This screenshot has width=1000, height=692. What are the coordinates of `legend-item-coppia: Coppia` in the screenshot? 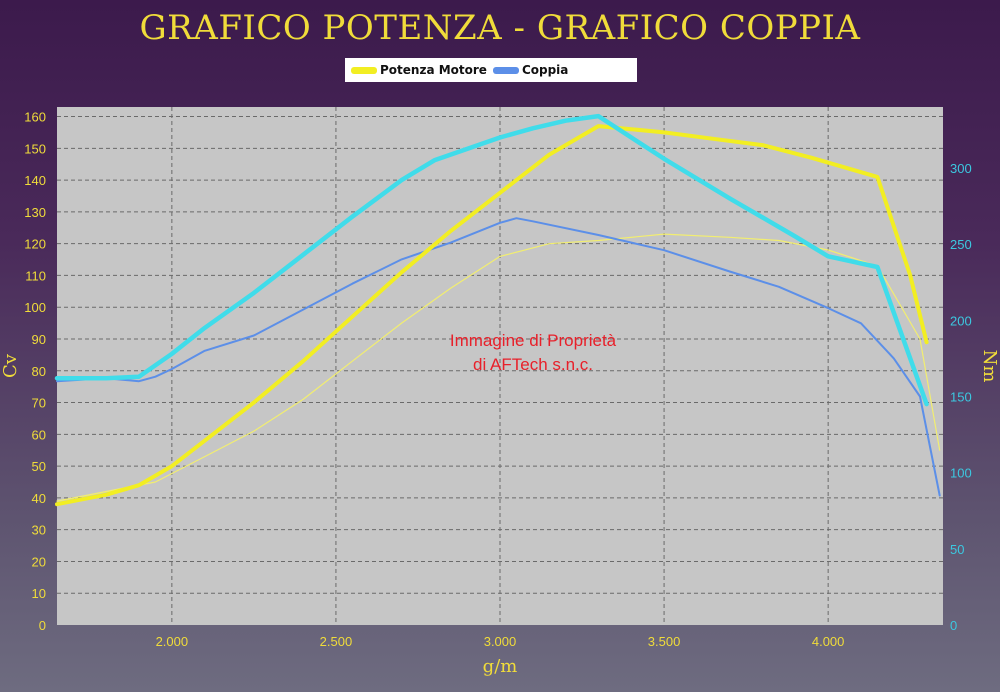 It's located at (530, 70).